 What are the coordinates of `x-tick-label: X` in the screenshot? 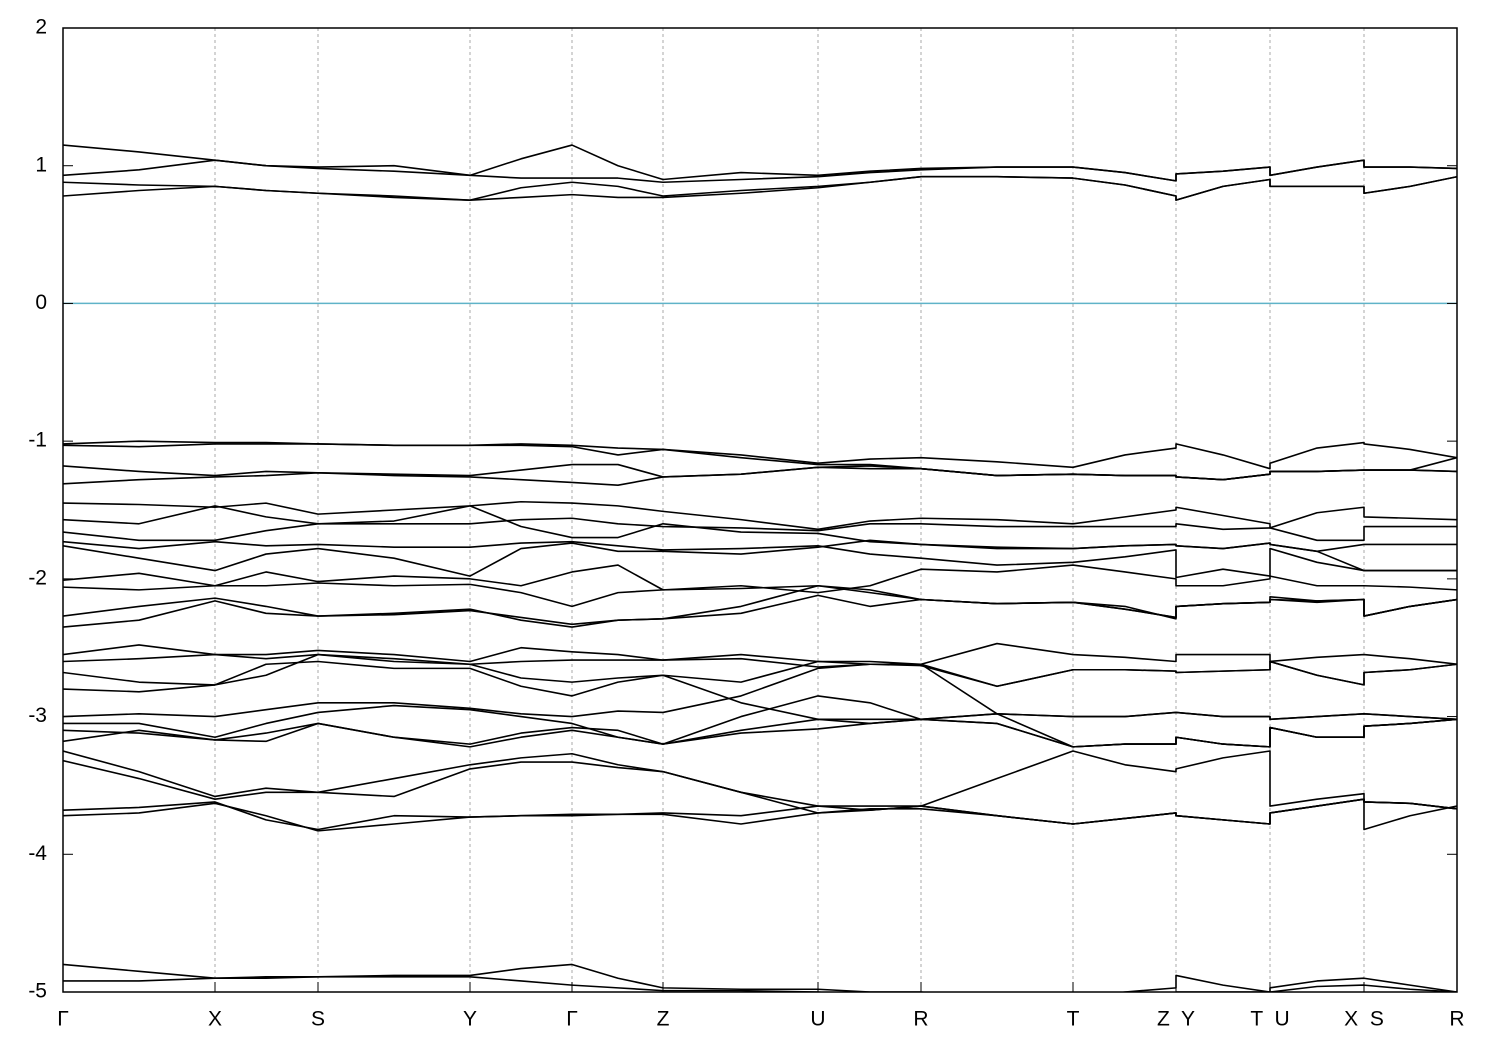 It's located at (215, 1019).